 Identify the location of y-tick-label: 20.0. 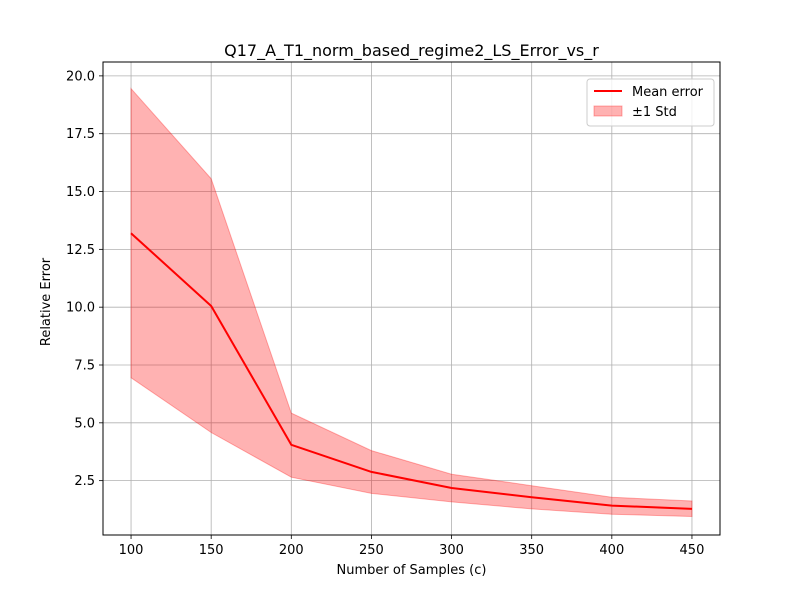
(80, 76).